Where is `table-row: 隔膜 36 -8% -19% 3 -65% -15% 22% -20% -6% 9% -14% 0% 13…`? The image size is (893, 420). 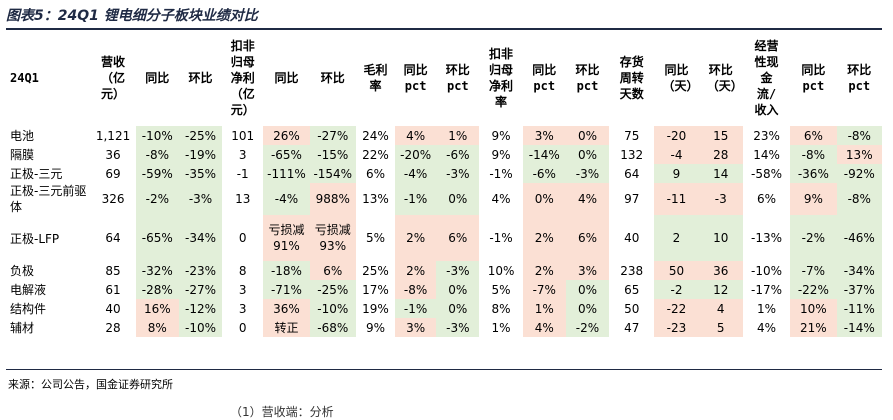
table-row: 隔膜 36 -8% -19% 3 -65% -15% 22% -20% -6% 9% -14% 0% 13… is located at coordinates (444, 154).